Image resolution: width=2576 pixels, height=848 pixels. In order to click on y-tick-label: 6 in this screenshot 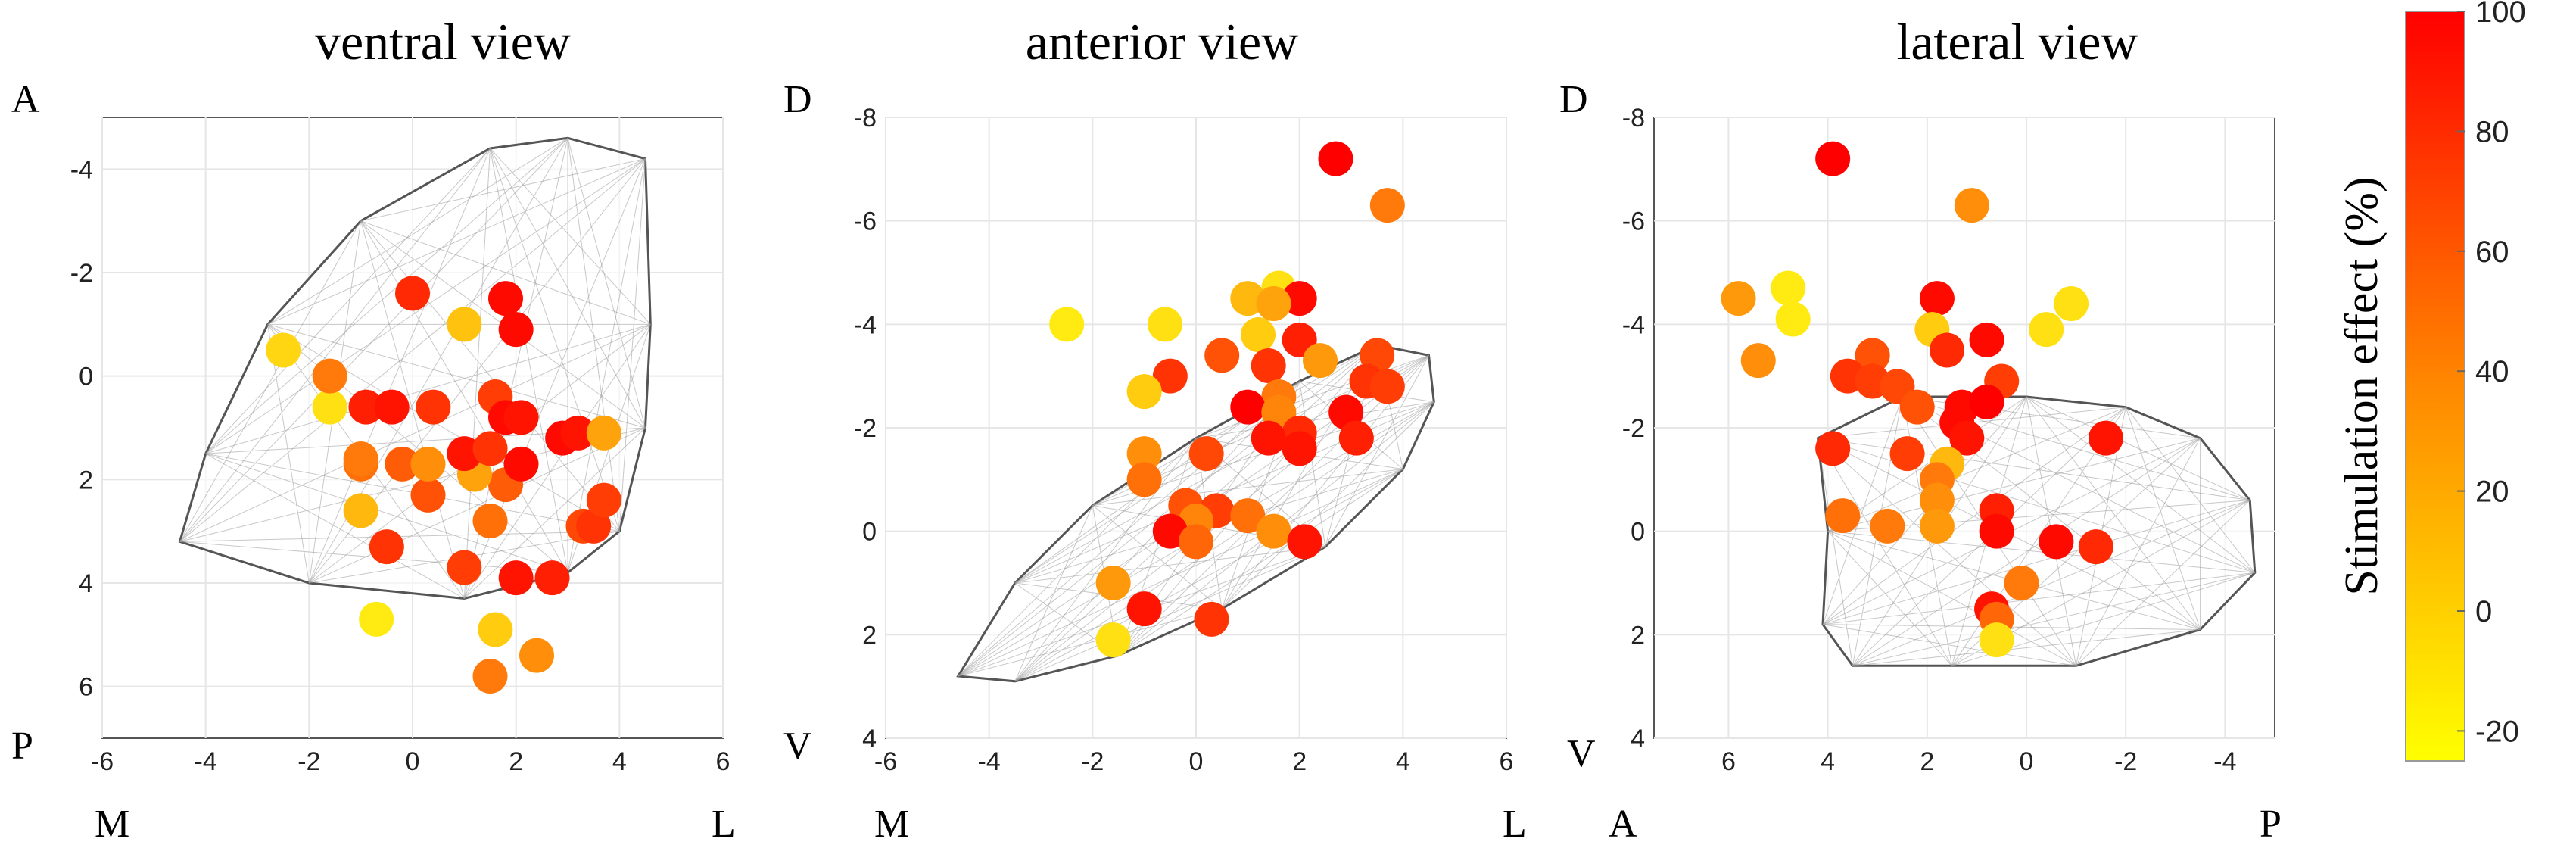, I will do `click(86, 687)`.